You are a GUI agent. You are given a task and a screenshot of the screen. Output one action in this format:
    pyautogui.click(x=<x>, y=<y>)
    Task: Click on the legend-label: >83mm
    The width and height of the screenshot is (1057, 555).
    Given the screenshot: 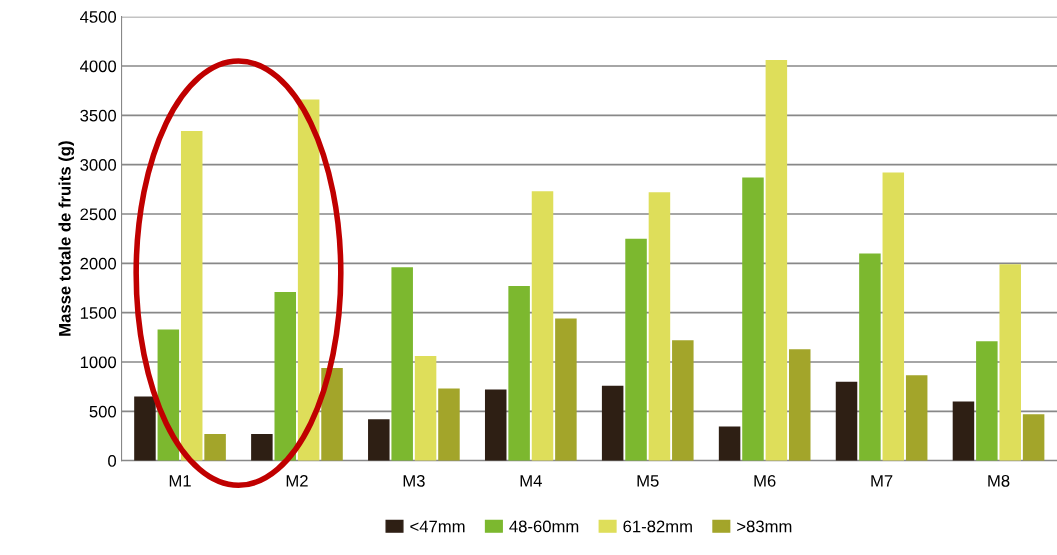 What is the action you would take?
    pyautogui.click(x=764, y=526)
    